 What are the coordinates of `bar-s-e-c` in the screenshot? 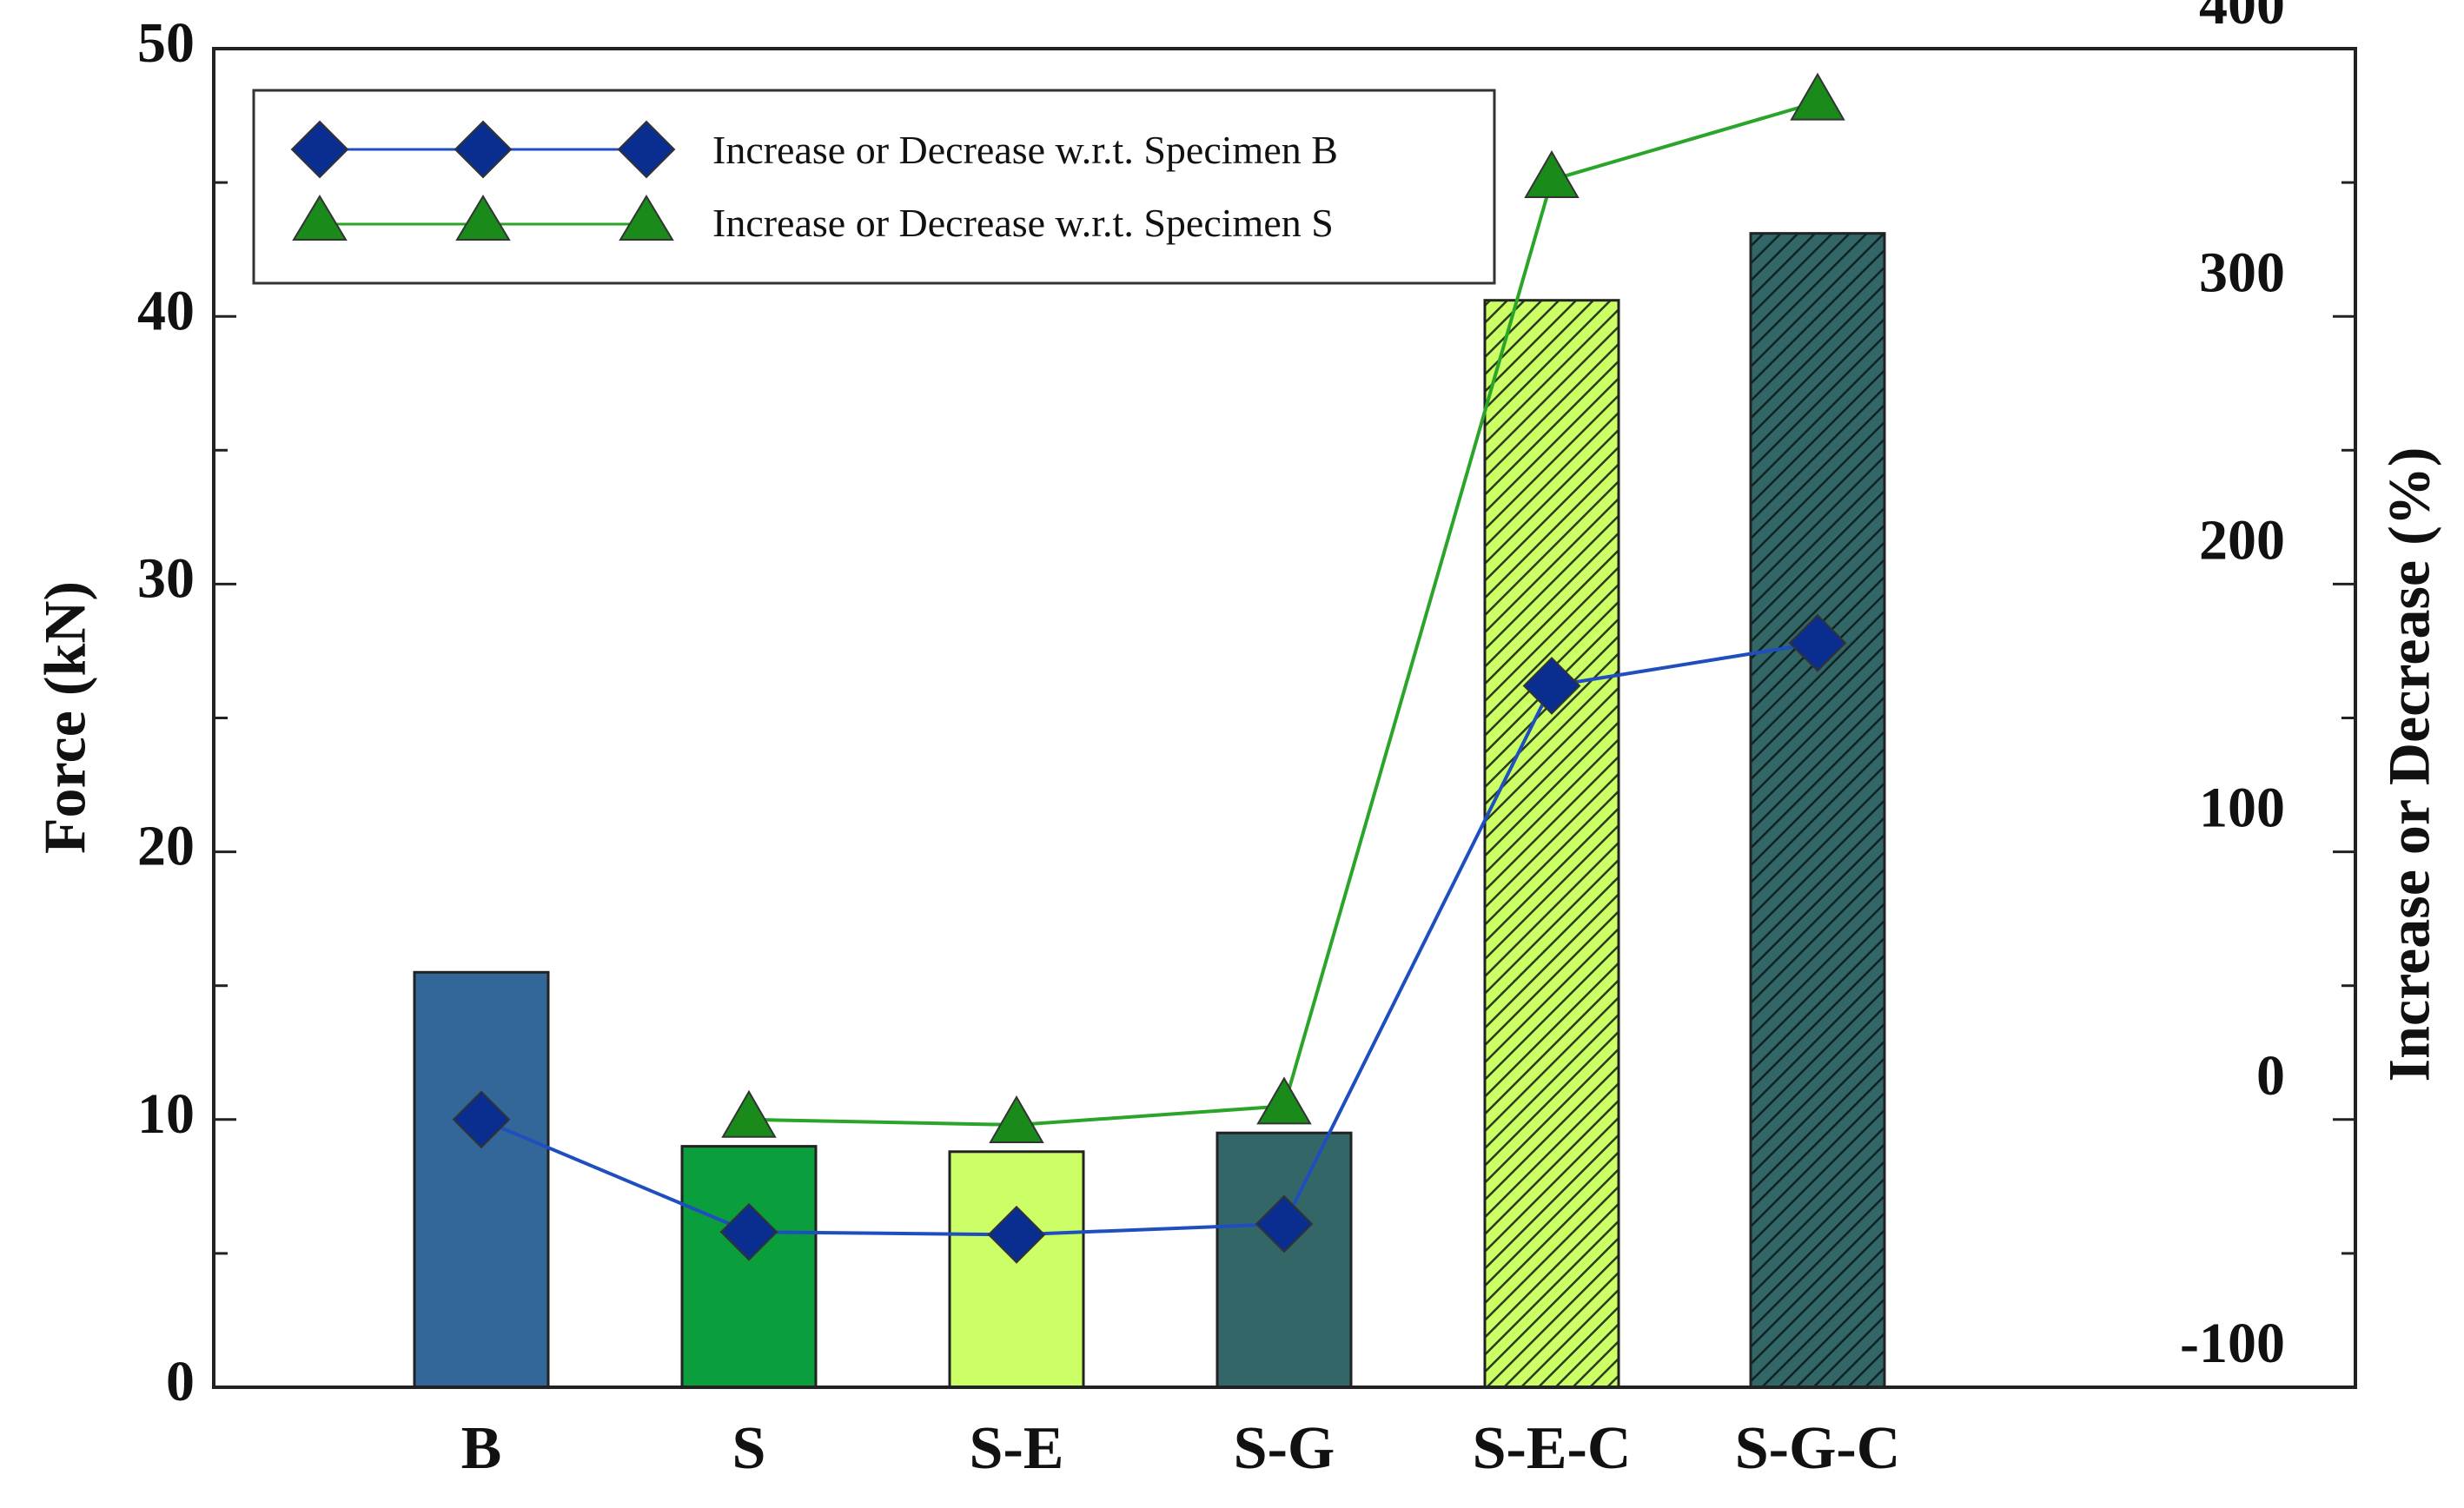 It's located at (1551, 844).